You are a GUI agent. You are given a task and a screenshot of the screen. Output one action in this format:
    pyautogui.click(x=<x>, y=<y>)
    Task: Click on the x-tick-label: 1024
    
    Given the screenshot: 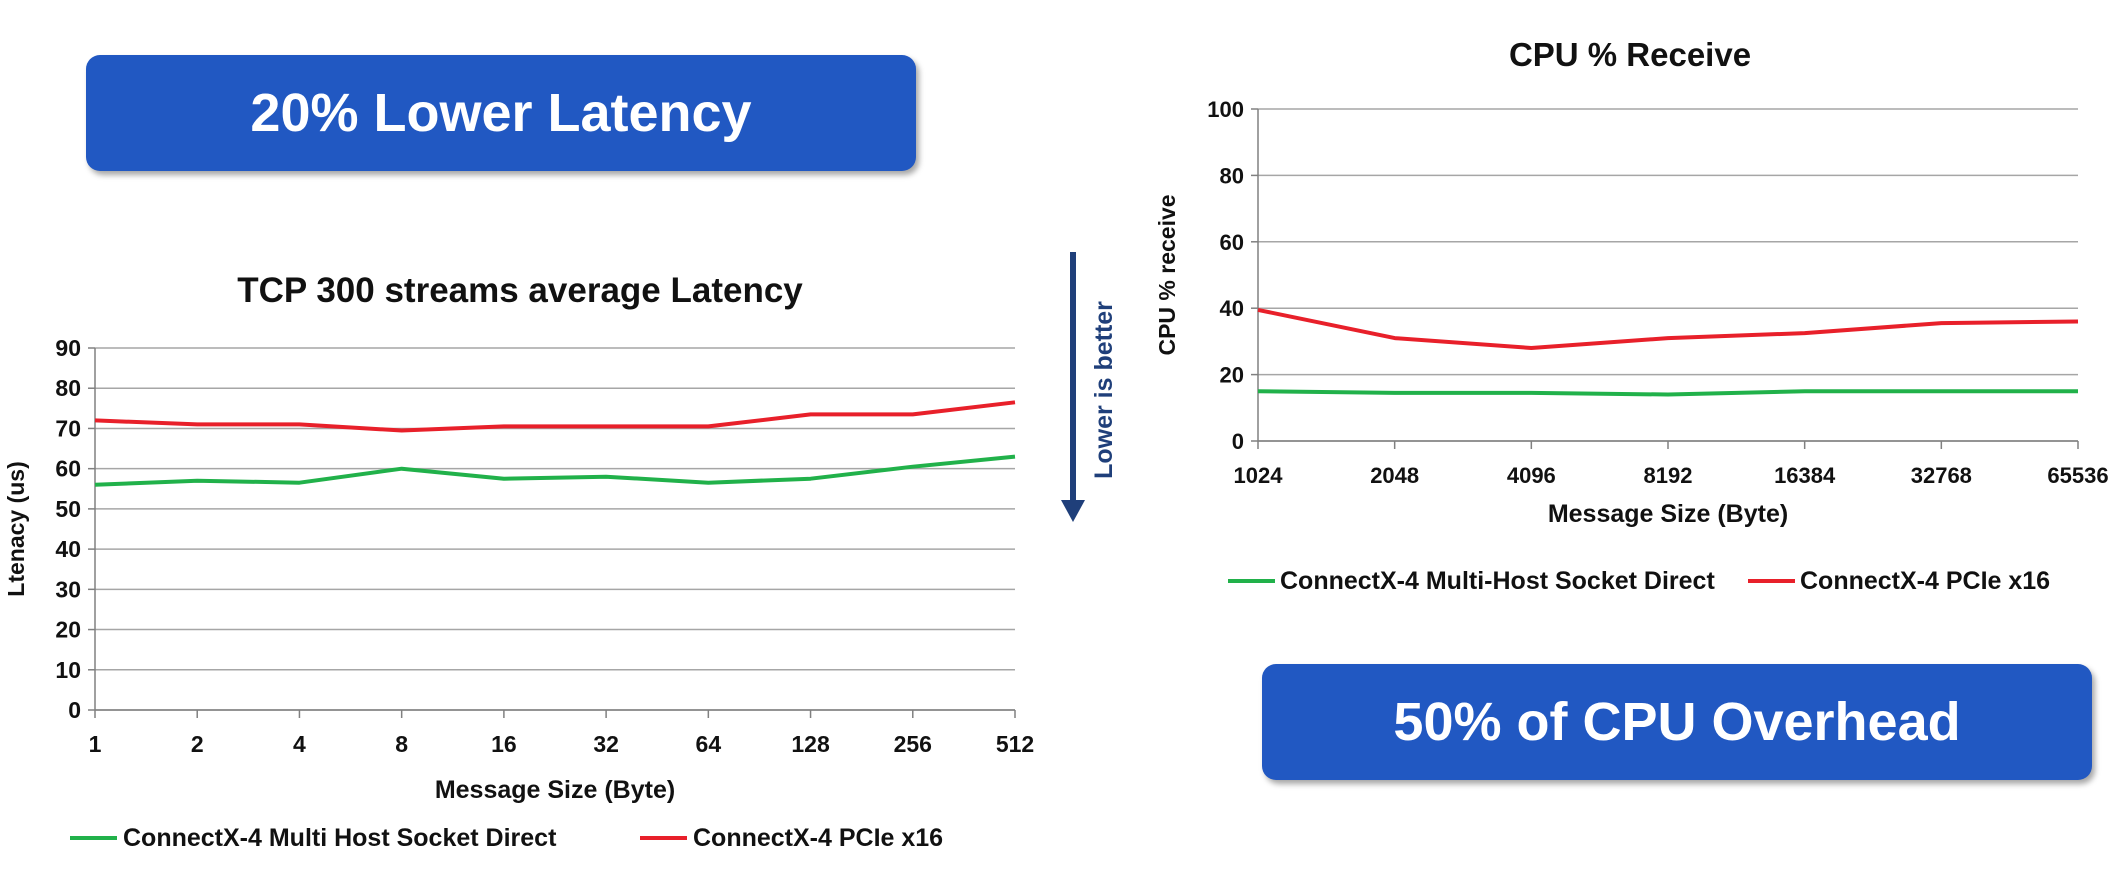 What is the action you would take?
    pyautogui.click(x=1259, y=475)
    